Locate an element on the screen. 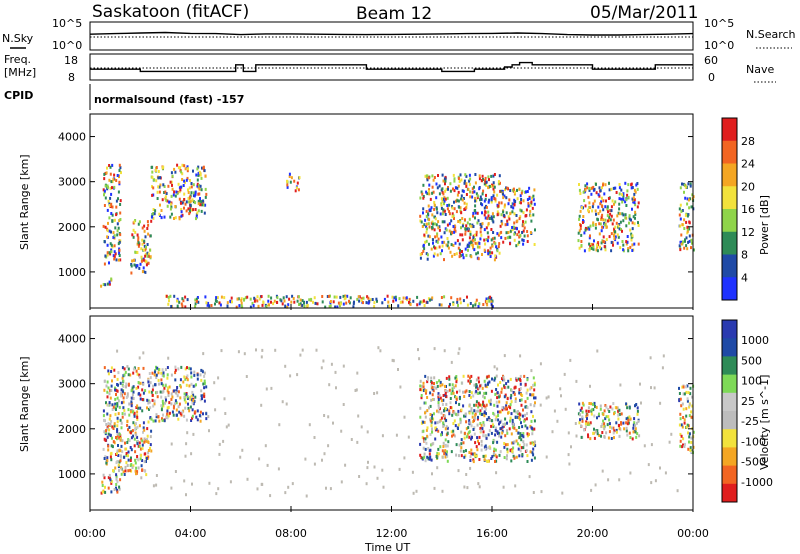 The image size is (800, 554). date-title: 05/Mar/2011 is located at coordinates (644, 13).